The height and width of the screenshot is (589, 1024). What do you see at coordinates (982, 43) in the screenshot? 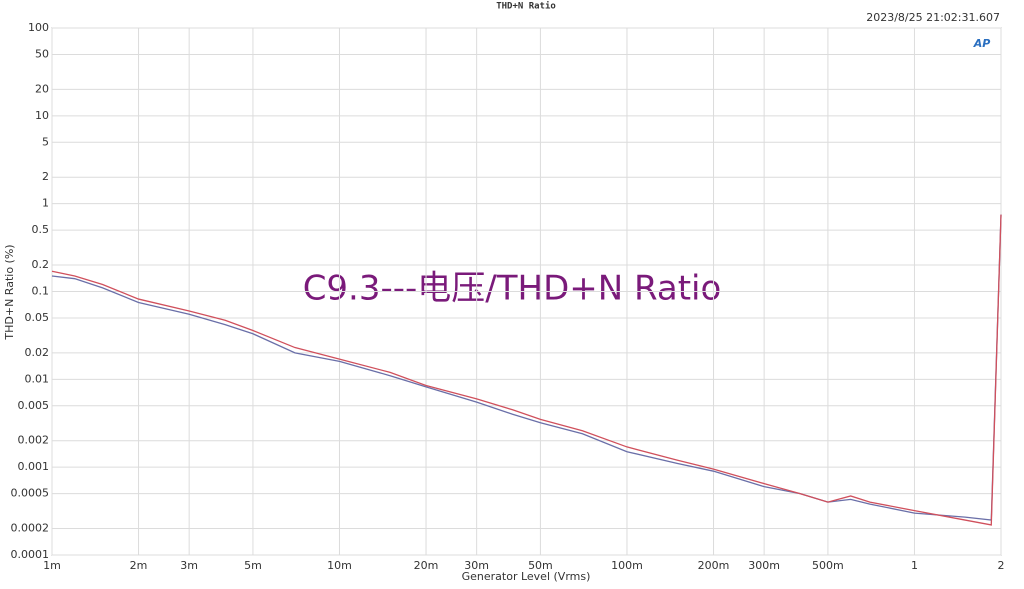
I see `logo: AP` at bounding box center [982, 43].